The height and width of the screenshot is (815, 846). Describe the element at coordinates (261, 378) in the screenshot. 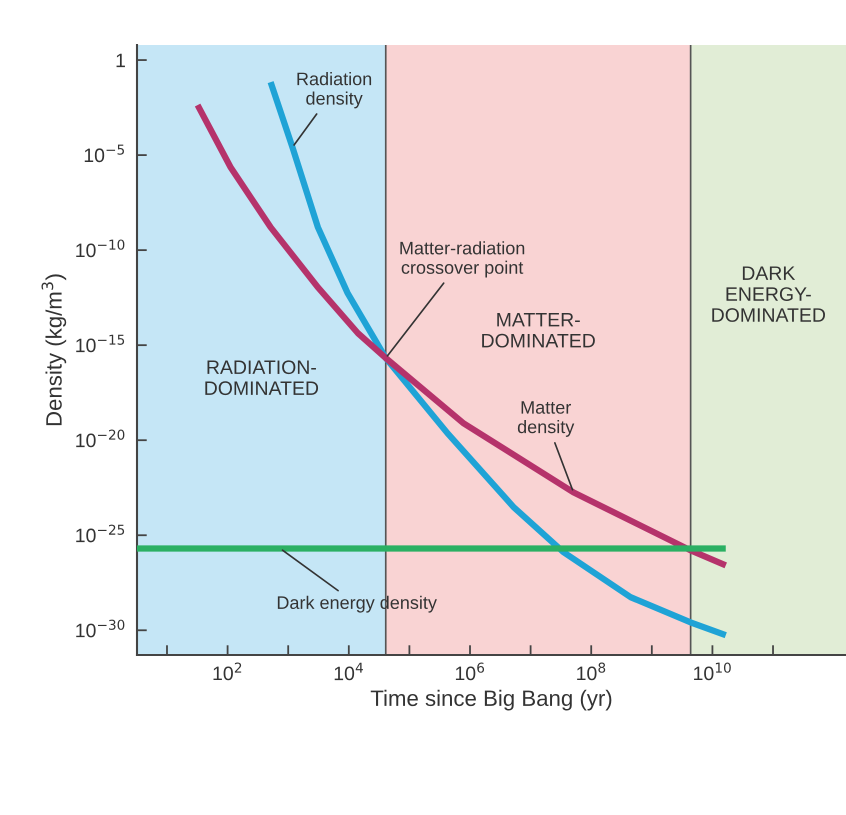

I see `band-label: RADIATION- DOMINATED` at that location.